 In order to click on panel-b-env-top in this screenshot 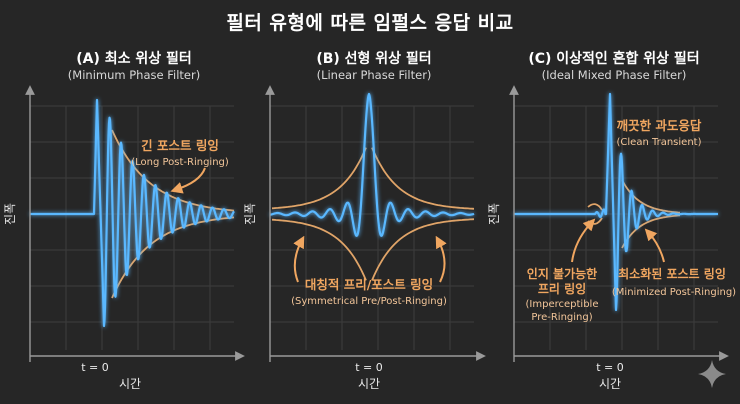, I will do `click(373, 178)`.